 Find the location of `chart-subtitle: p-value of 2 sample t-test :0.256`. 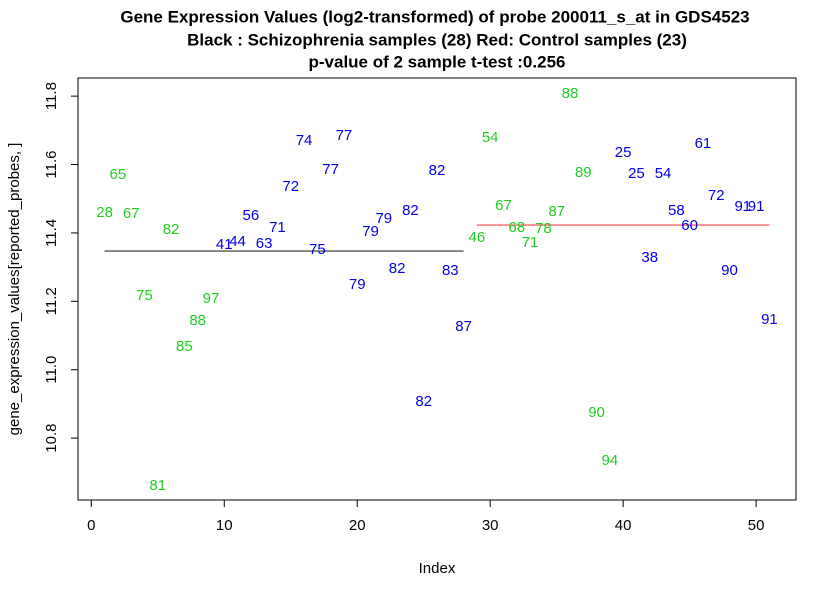

chart-subtitle: p-value of 2 sample t-test :0.256 is located at coordinates (437, 61).